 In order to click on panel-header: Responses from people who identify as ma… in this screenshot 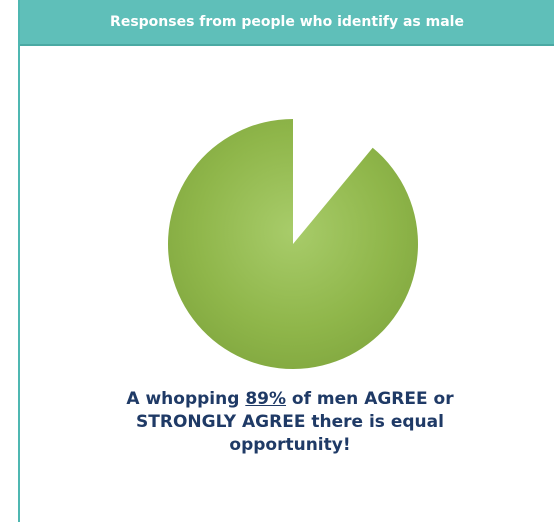, I will do `click(287, 23)`.